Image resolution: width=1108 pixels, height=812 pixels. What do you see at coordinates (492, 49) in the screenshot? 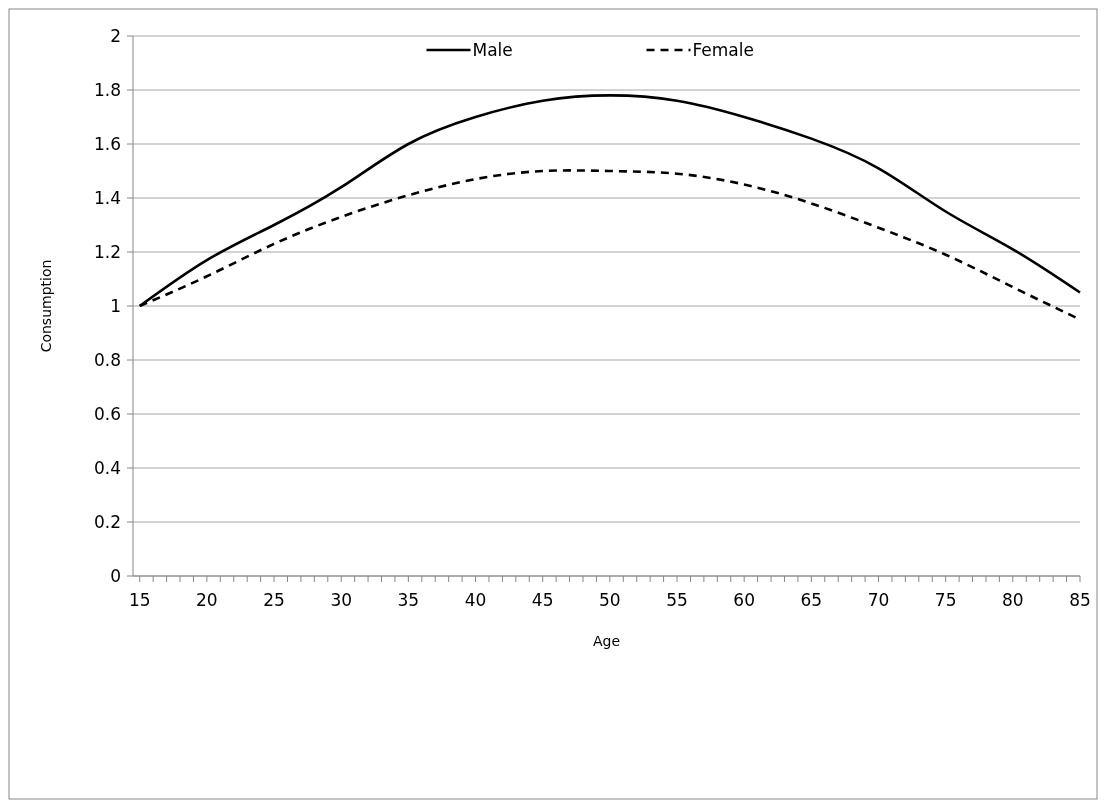
I see `legend-label: Male` at bounding box center [492, 49].